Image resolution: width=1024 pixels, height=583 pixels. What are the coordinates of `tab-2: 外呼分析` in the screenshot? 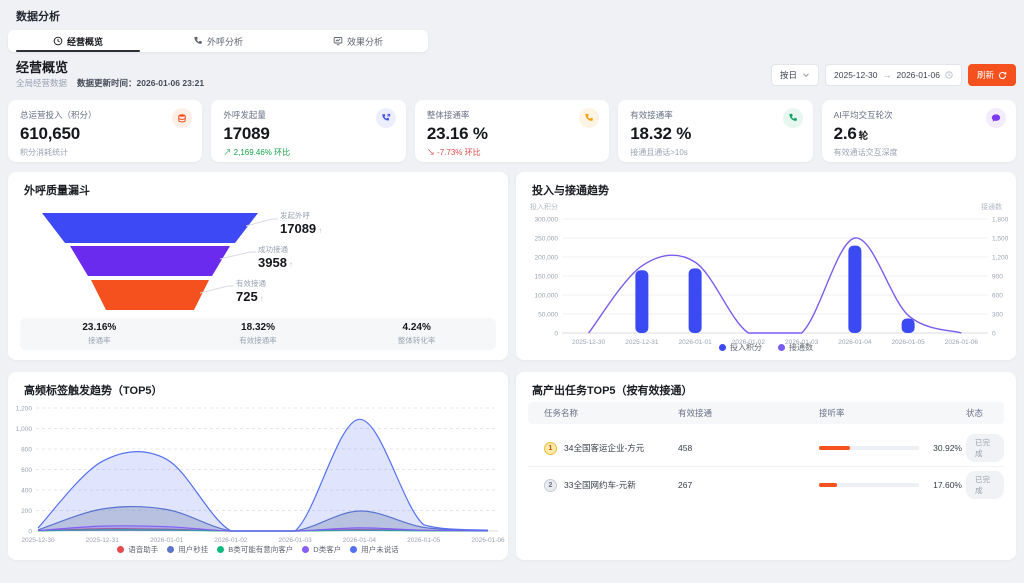 It's located at (218, 41).